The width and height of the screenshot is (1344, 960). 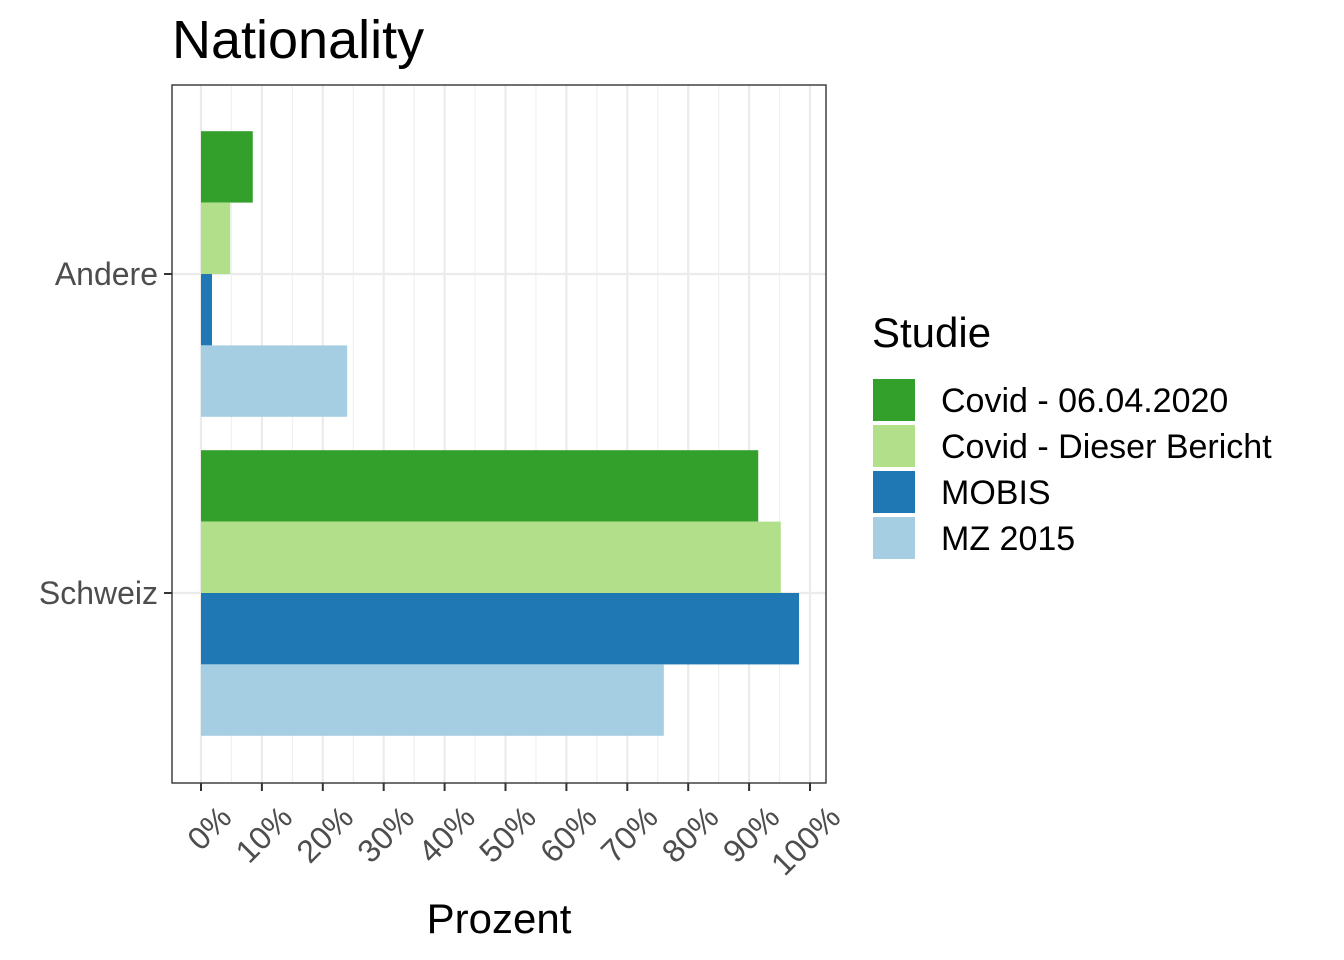 What do you see at coordinates (1084, 401) in the screenshot?
I see `legend-label: Covid - 06.04.2020` at bounding box center [1084, 401].